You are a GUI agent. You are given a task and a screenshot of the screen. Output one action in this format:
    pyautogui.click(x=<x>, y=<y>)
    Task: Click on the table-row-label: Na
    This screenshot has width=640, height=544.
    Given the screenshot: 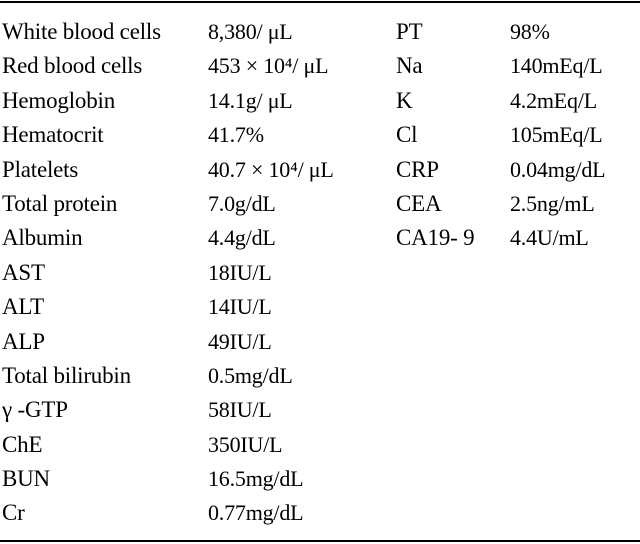 What is the action you would take?
    pyautogui.click(x=409, y=66)
    